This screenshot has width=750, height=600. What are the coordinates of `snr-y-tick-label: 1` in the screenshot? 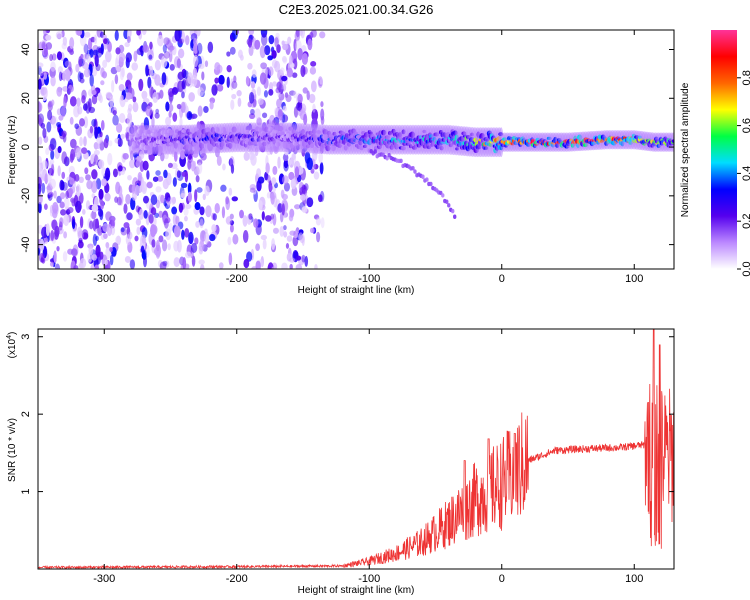 It's located at (26, 492).